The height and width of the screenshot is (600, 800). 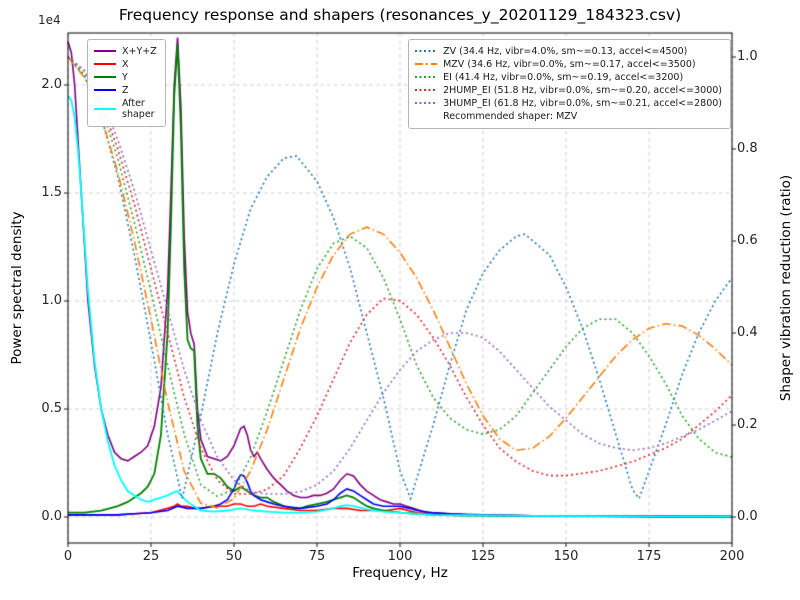 What do you see at coordinates (138, 109) in the screenshot?
I see `legend-label: After shaper` at bounding box center [138, 109].